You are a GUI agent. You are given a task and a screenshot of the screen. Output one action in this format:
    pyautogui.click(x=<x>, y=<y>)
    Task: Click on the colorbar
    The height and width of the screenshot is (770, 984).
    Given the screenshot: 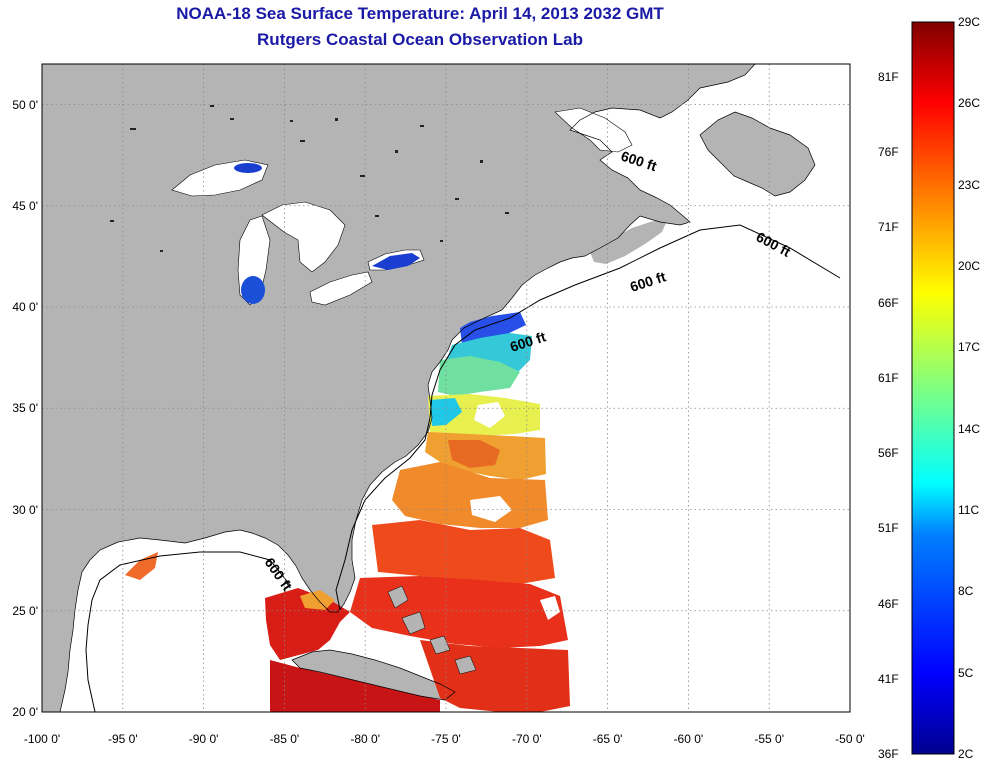 What is the action you would take?
    pyautogui.click(x=933, y=388)
    